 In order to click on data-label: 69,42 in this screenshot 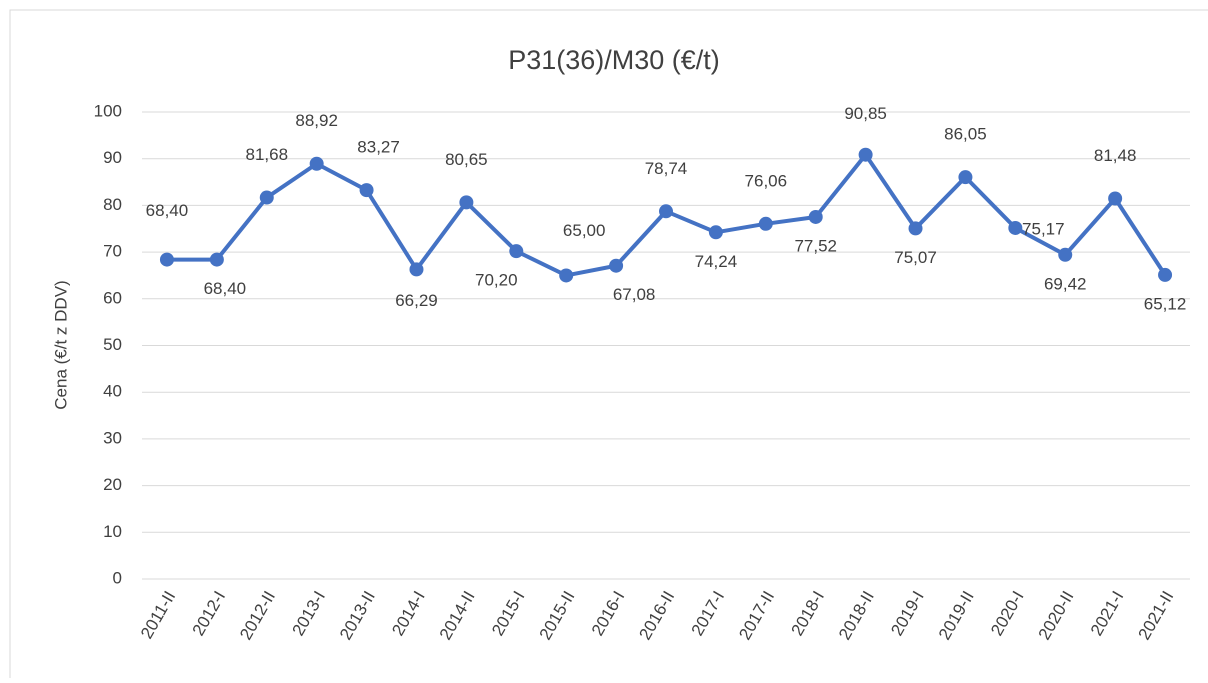, I will do `click(1065, 283)`.